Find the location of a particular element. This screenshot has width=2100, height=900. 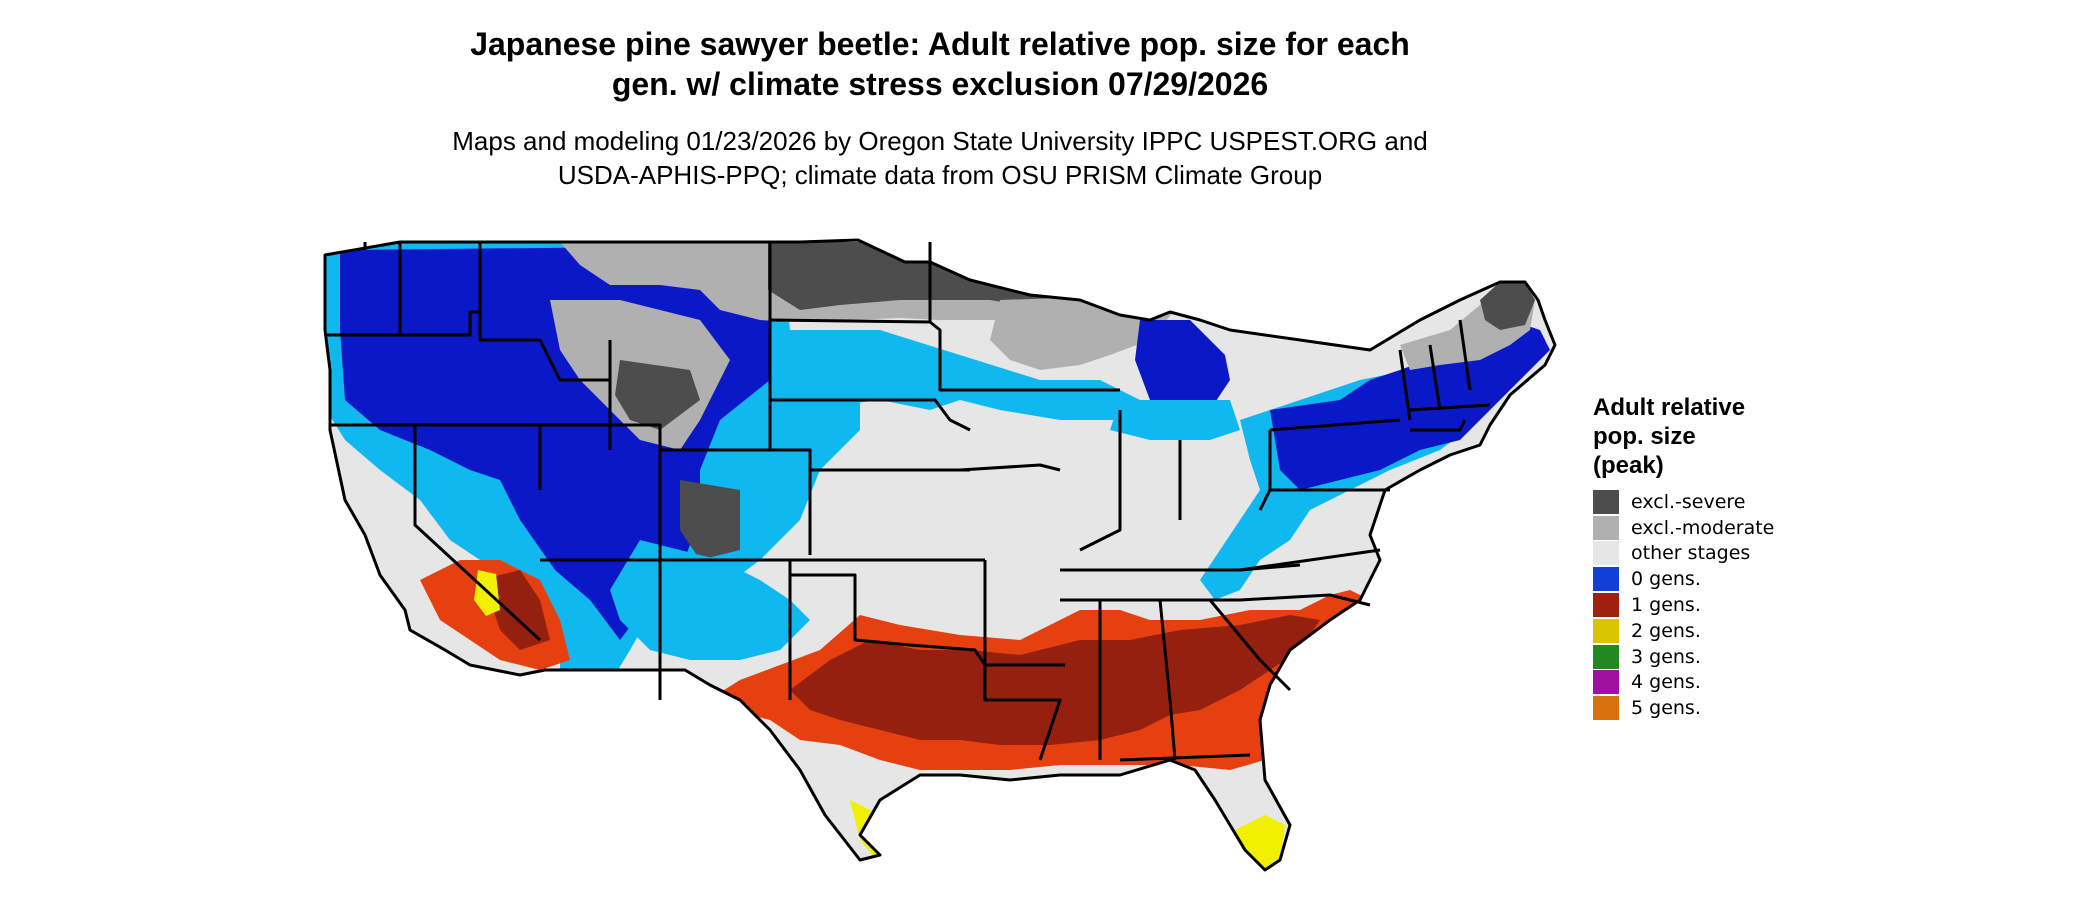

state-line-ar-la is located at coordinates (1022, 713).